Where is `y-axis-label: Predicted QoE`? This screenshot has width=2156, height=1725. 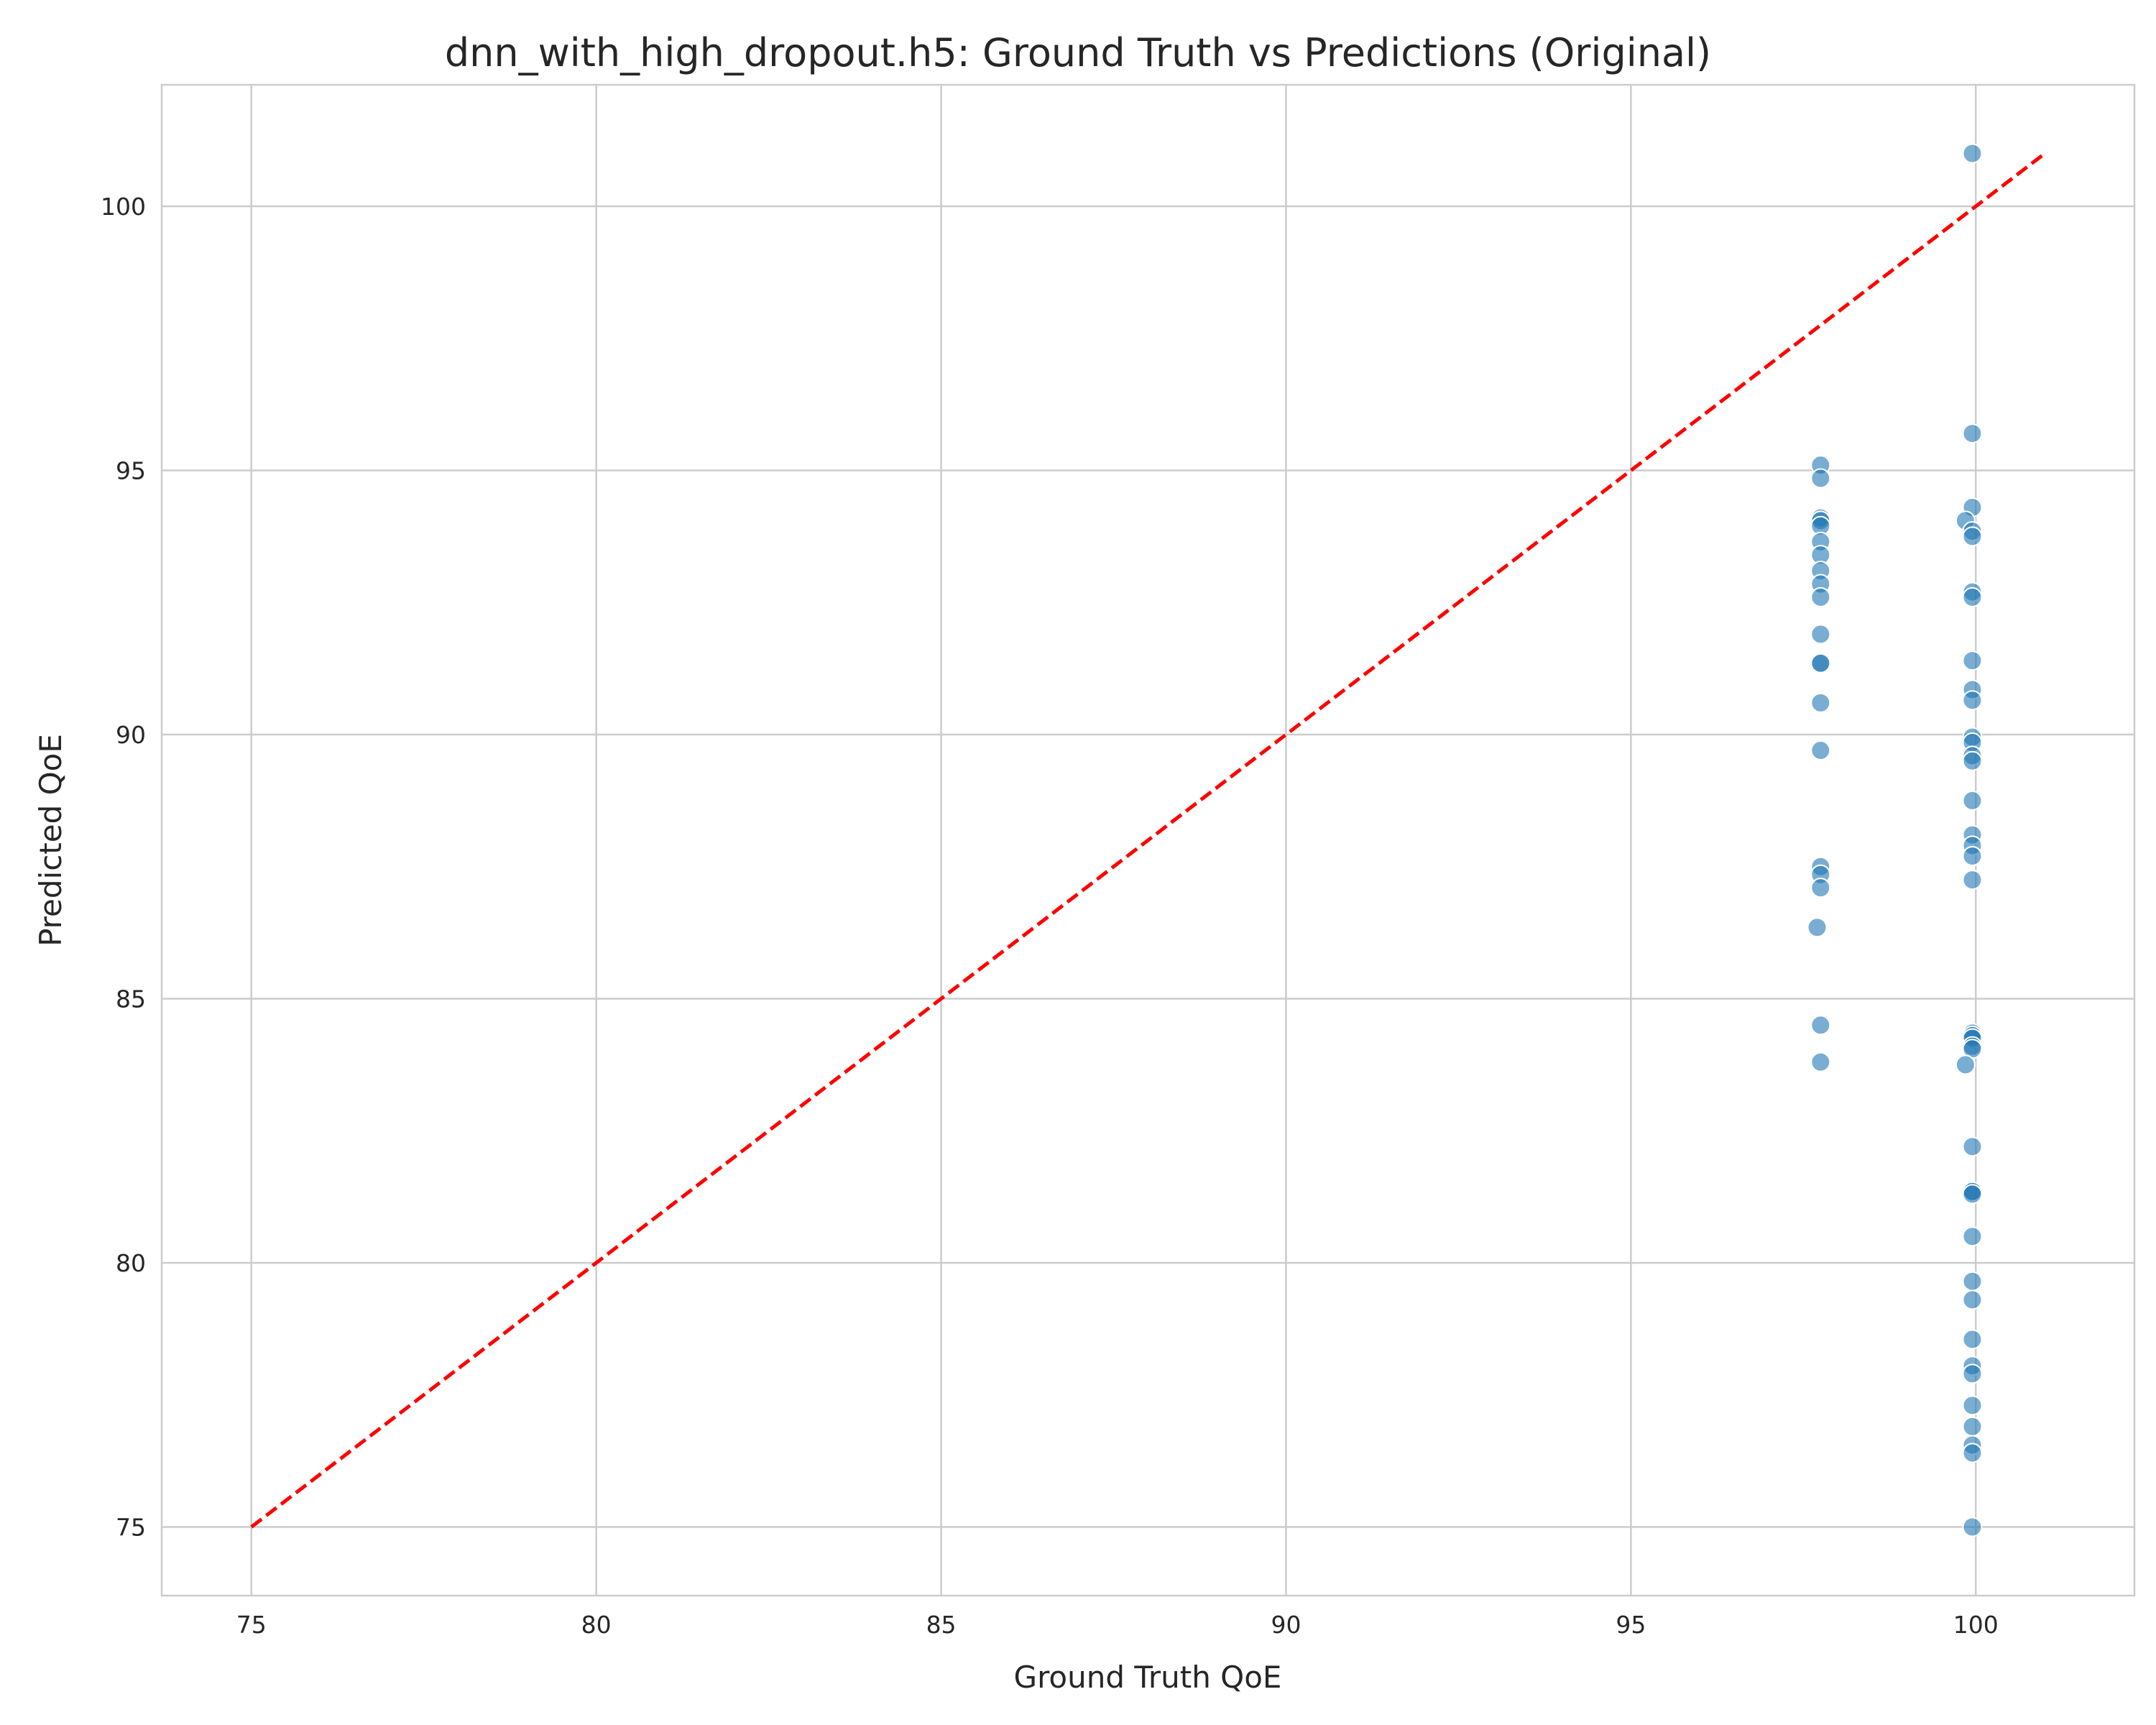 y-axis-label: Predicted QoE is located at coordinates (50, 840).